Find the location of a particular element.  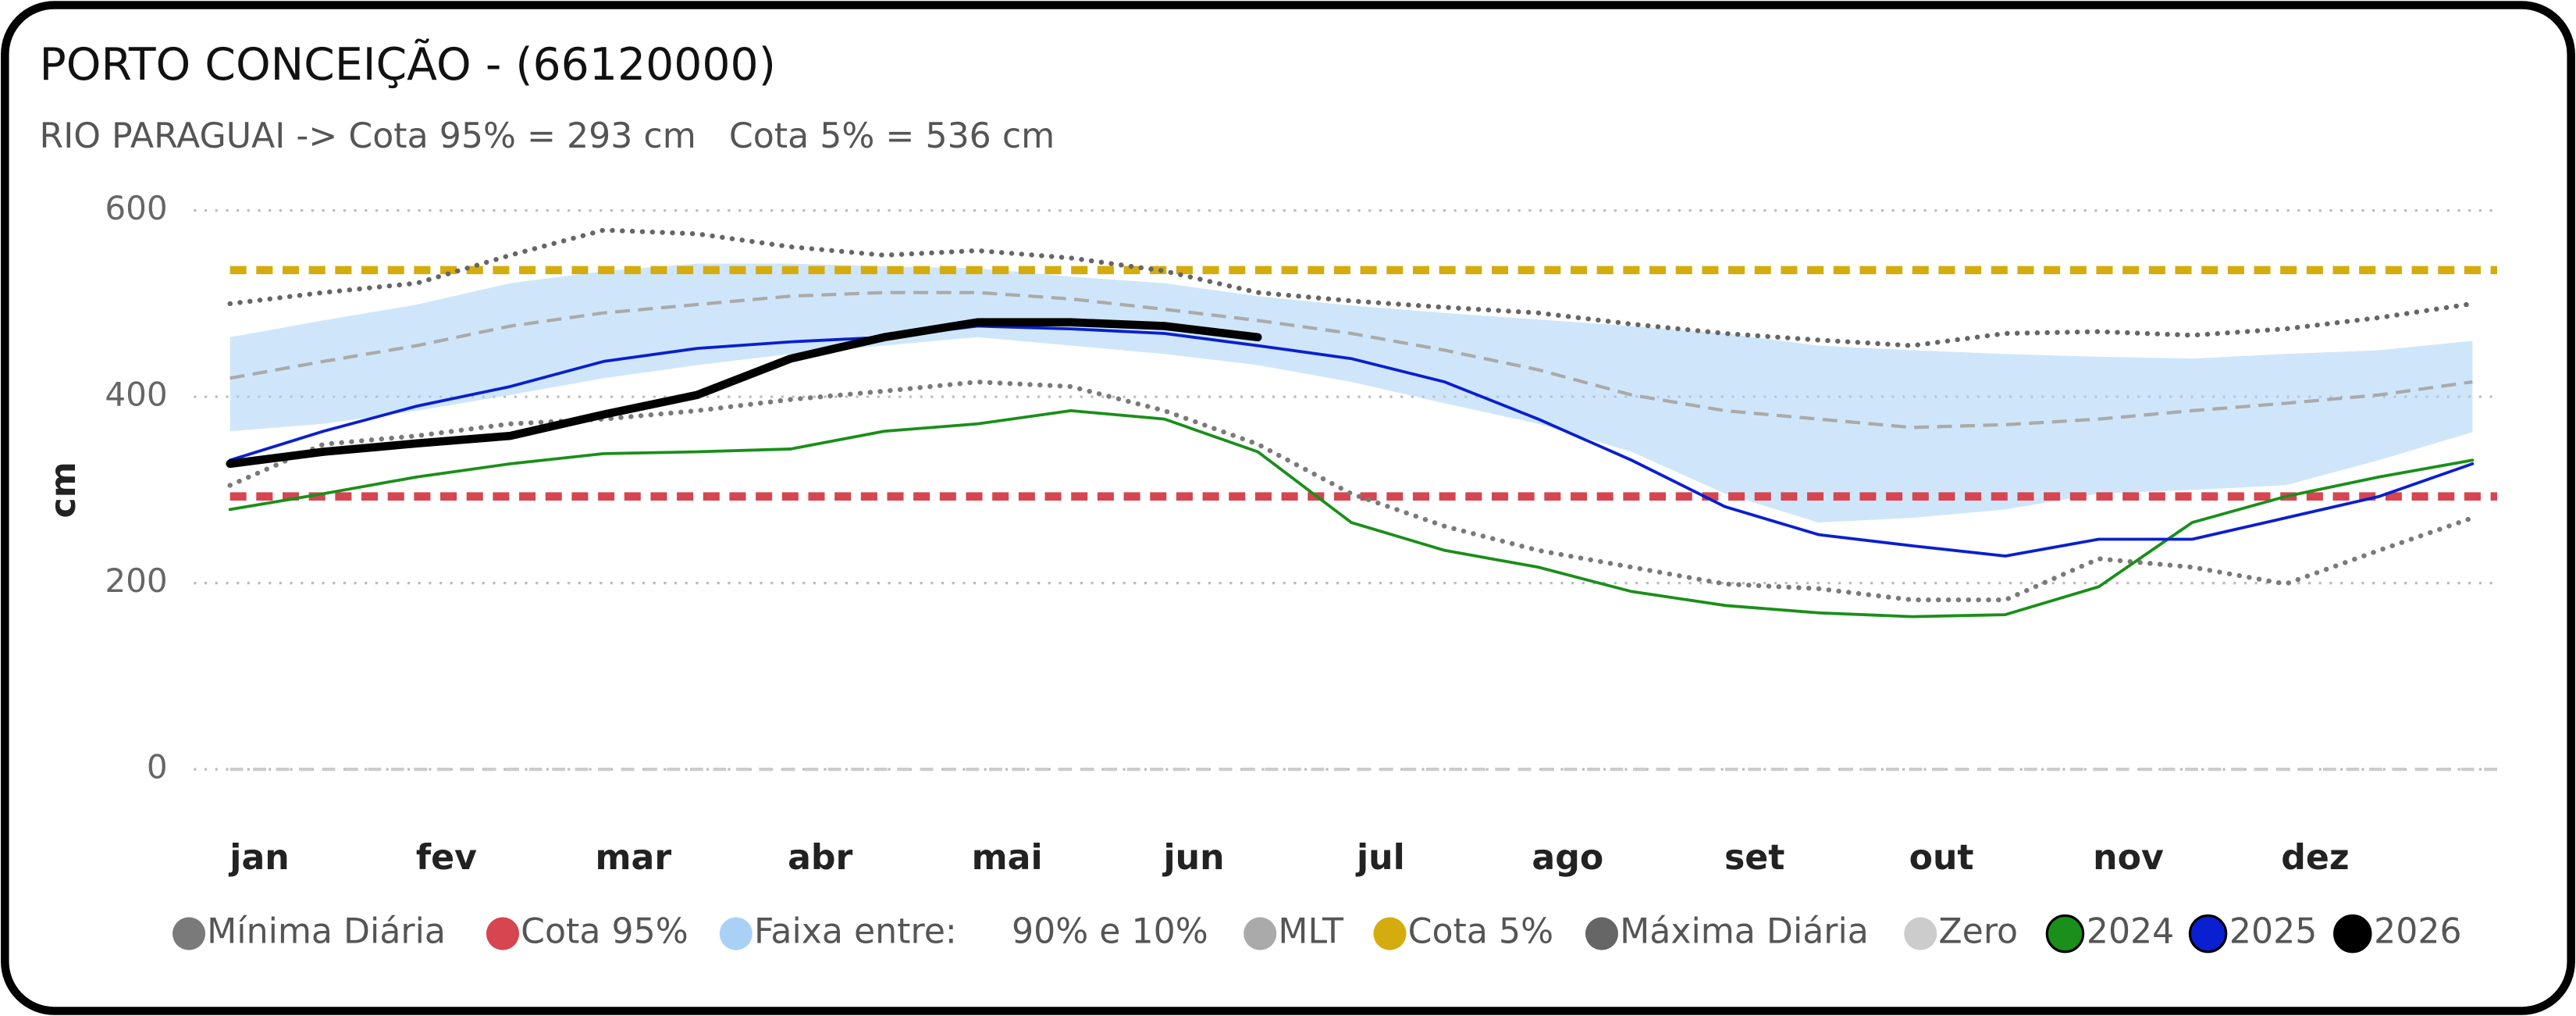

x-tick-label: mai is located at coordinates (1008, 858).